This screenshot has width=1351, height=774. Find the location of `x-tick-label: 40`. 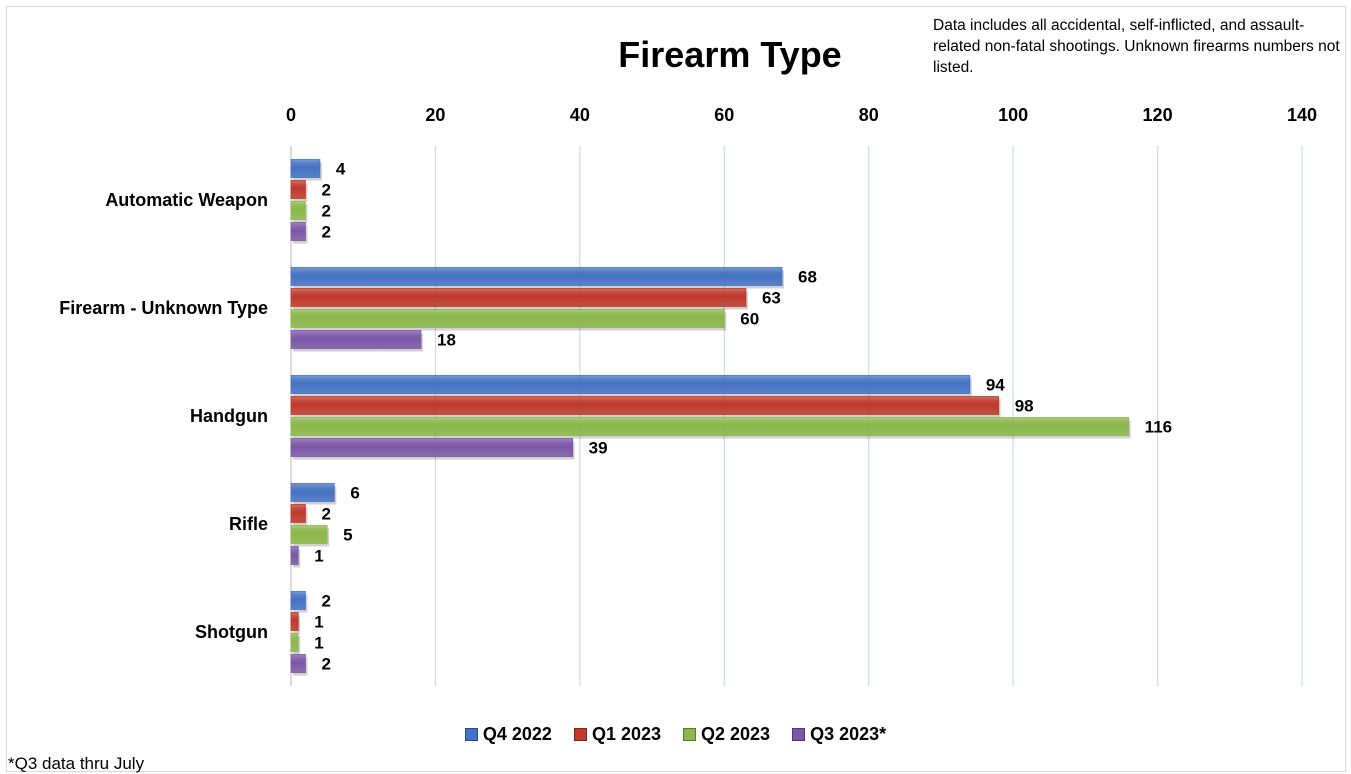

x-tick-label: 40 is located at coordinates (580, 115).